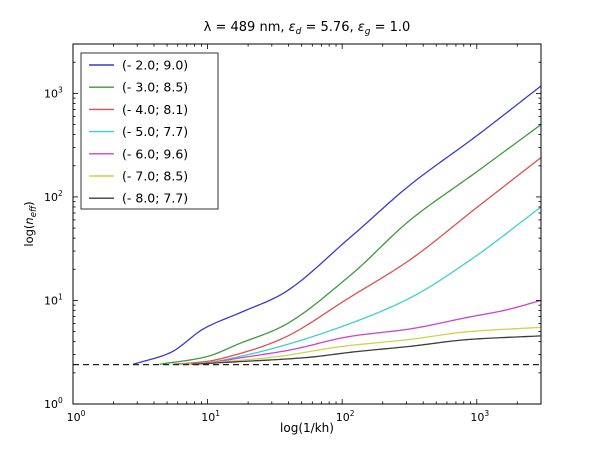  Describe the element at coordinates (307, 28) in the screenshot. I see `chart-title: λ = 489 nm, εd = 5.76, εg = 1.0` at that location.